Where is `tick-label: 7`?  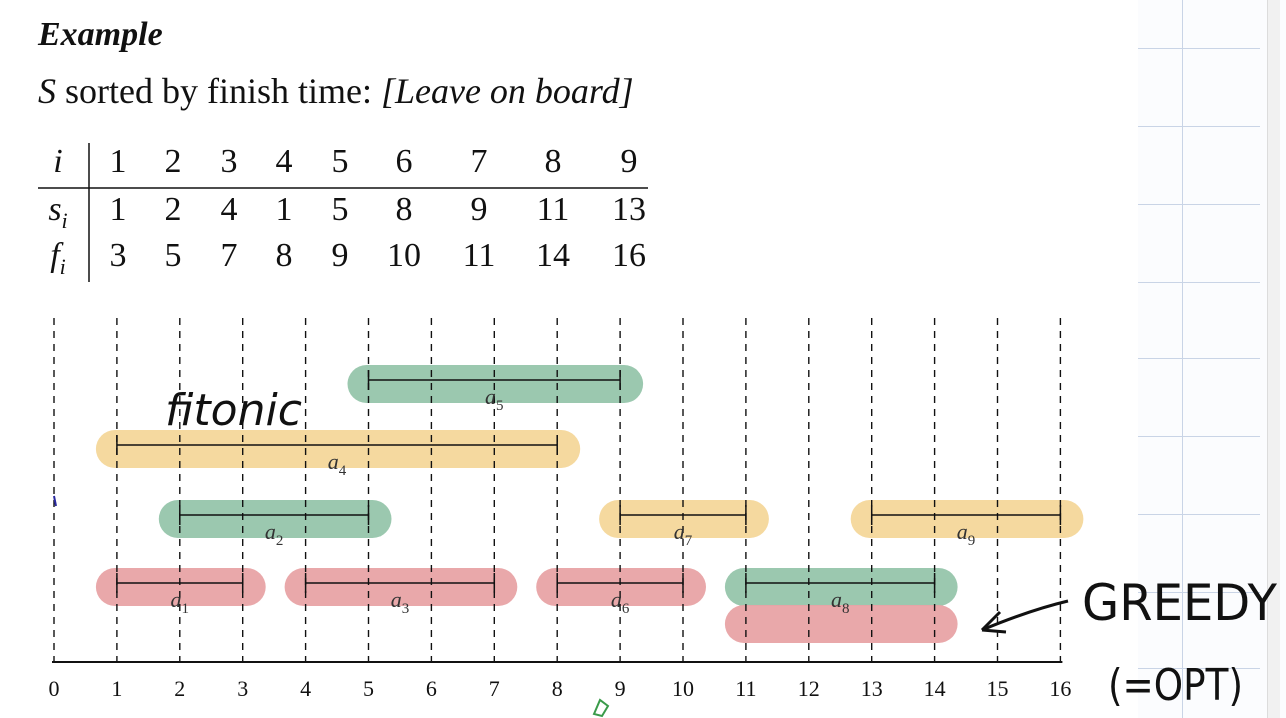 tick-label: 7 is located at coordinates (494, 688).